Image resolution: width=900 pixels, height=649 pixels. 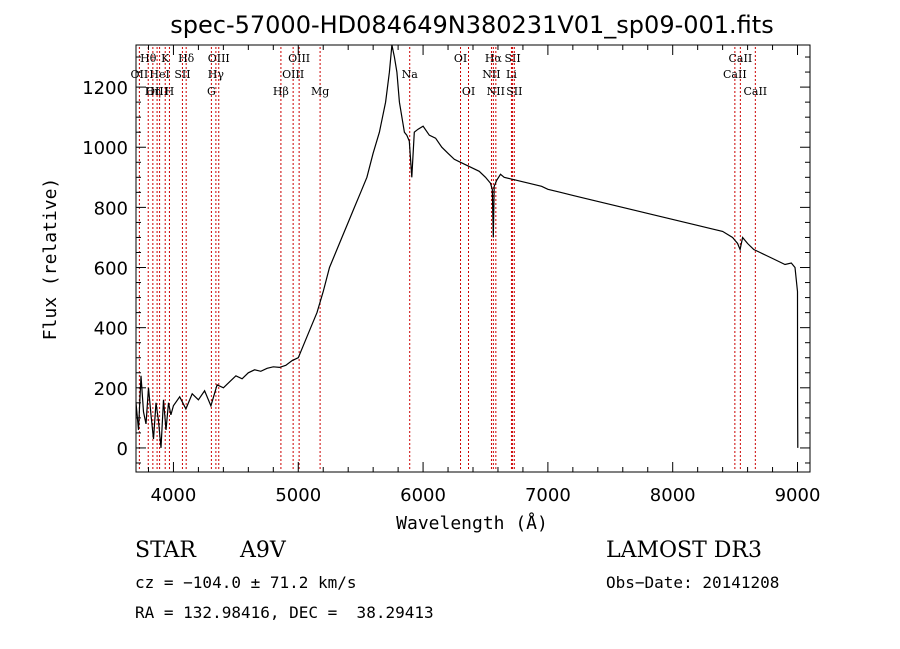 What do you see at coordinates (284, 612) in the screenshot?
I see `ra-dec-coordinates: RA = 132.98416, DEC = 38.29413` at bounding box center [284, 612].